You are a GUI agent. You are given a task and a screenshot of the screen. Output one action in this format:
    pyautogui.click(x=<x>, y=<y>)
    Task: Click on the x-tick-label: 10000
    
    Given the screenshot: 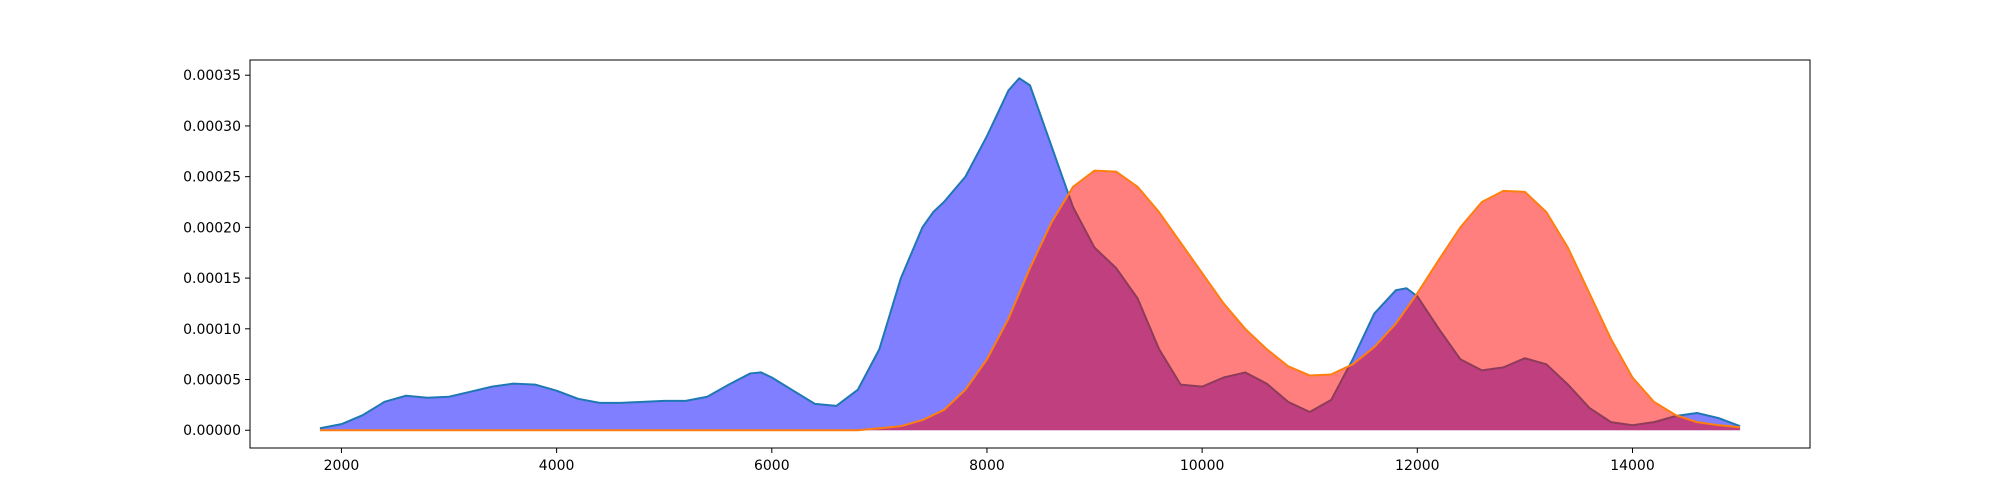 What is the action you would take?
    pyautogui.click(x=1202, y=466)
    